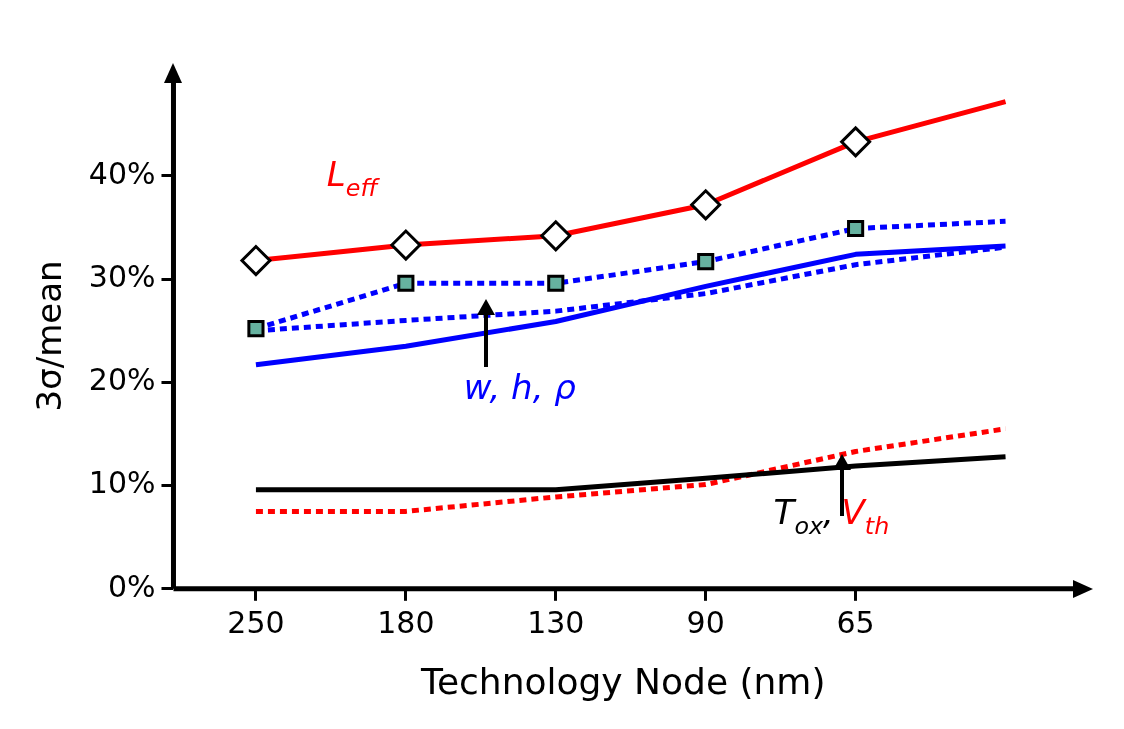  What do you see at coordinates (623, 681) in the screenshot?
I see `x-axis-title: Technology Node (nm)` at bounding box center [623, 681].